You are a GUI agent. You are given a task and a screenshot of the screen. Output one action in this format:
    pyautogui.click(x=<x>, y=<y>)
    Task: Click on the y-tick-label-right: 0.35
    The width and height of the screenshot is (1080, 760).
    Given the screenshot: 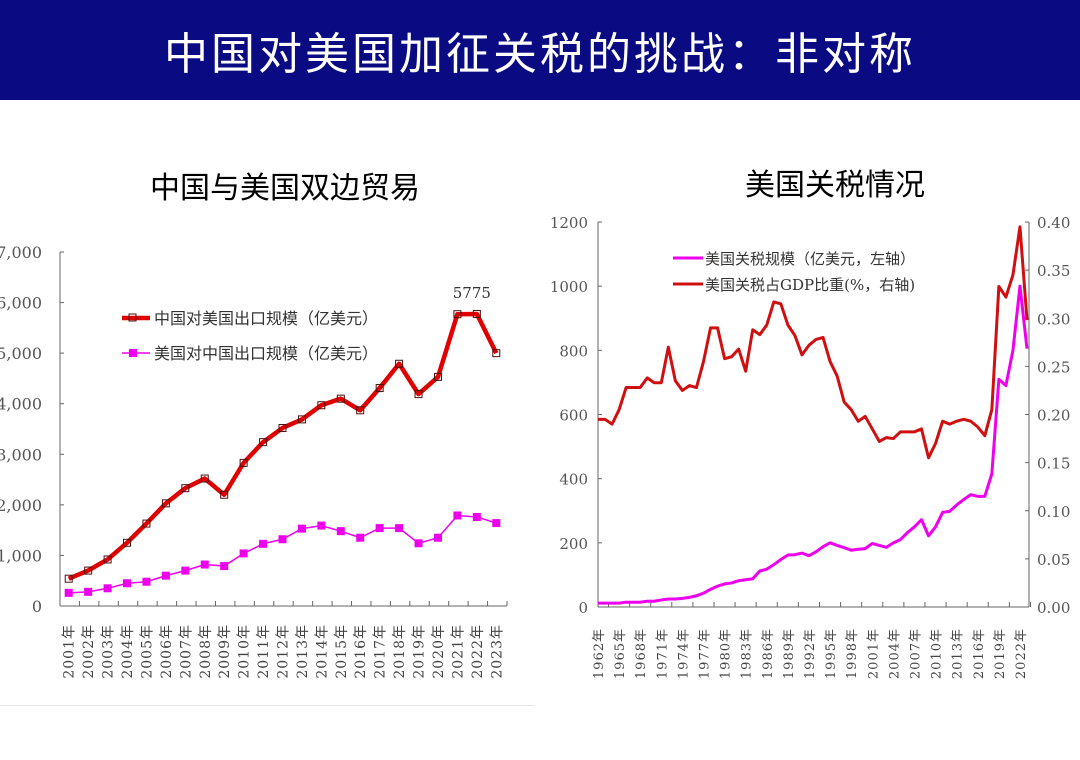 What is the action you would take?
    pyautogui.click(x=1053, y=271)
    